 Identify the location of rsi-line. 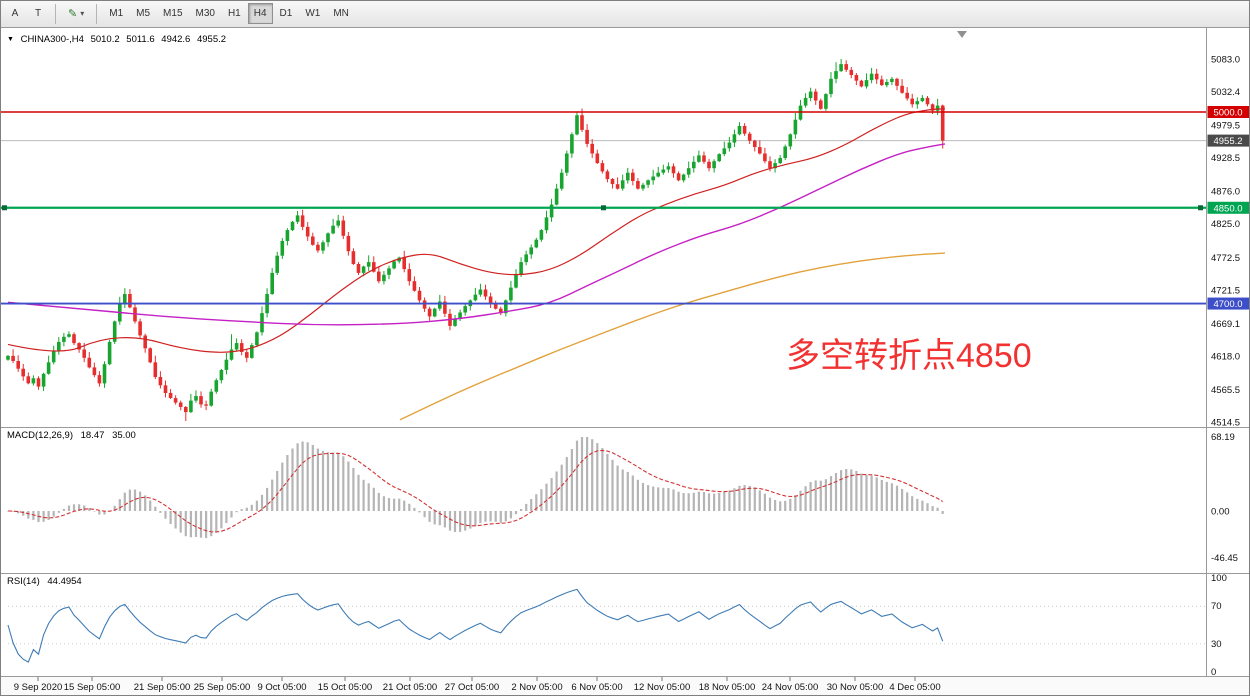
(475, 625).